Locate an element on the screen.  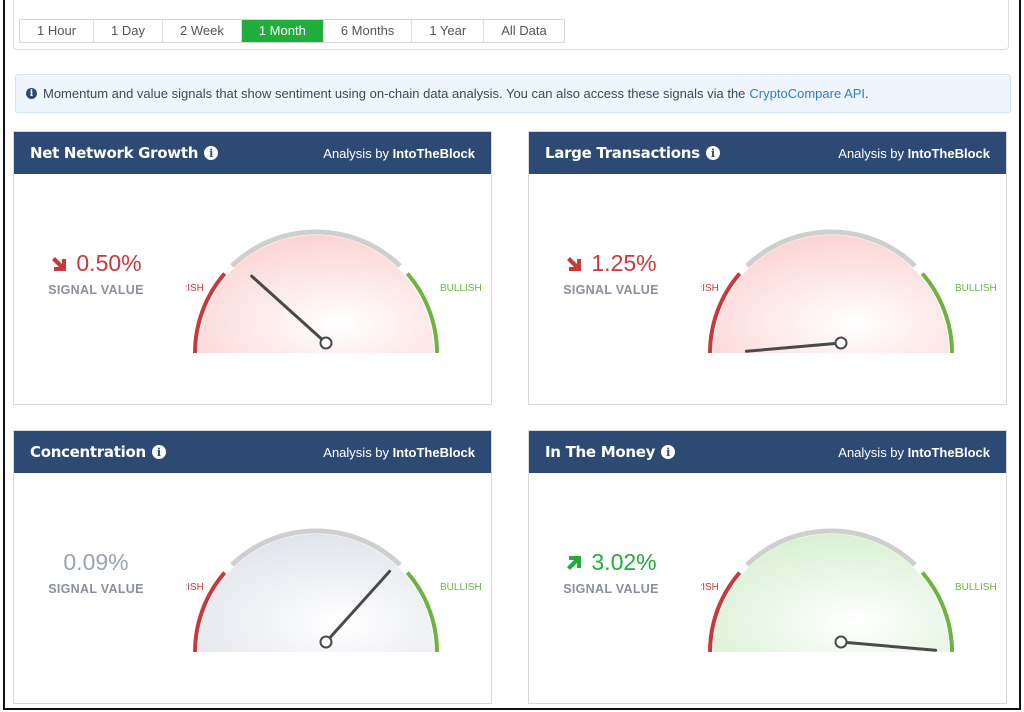
time-range-6-months: 6 Months is located at coordinates (368, 31).